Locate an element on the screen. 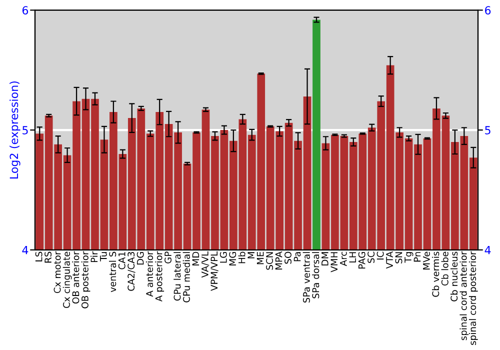 Image resolution: width=500 pixels, height=350 pixels. y-tick-label: 6 is located at coordinates (25, 10).